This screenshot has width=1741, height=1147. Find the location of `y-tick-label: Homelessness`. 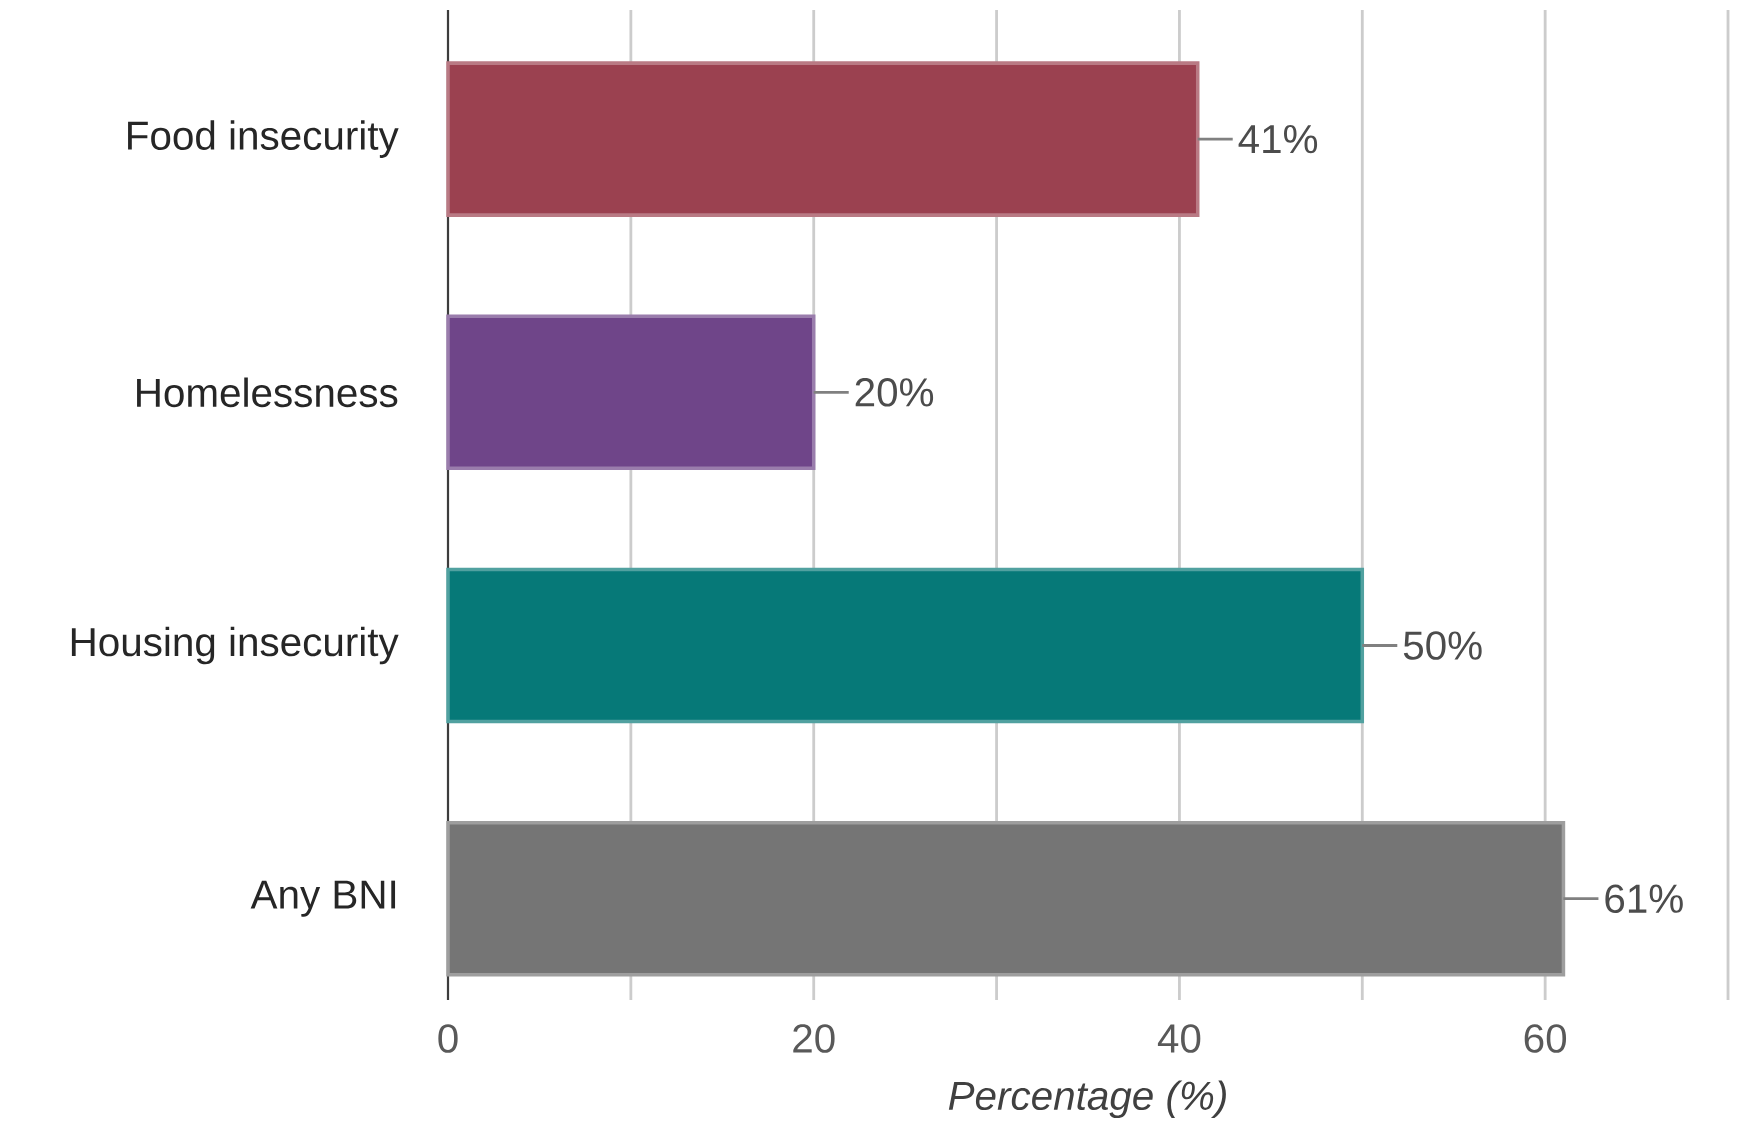

y-tick-label: Homelessness is located at coordinates (267, 392).